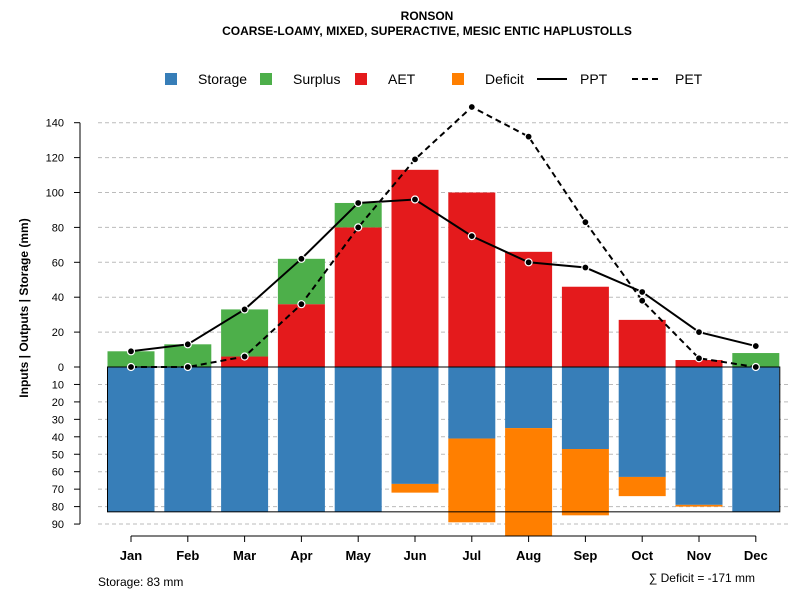  I want to click on x-tick-label: Nov, so click(699, 555).